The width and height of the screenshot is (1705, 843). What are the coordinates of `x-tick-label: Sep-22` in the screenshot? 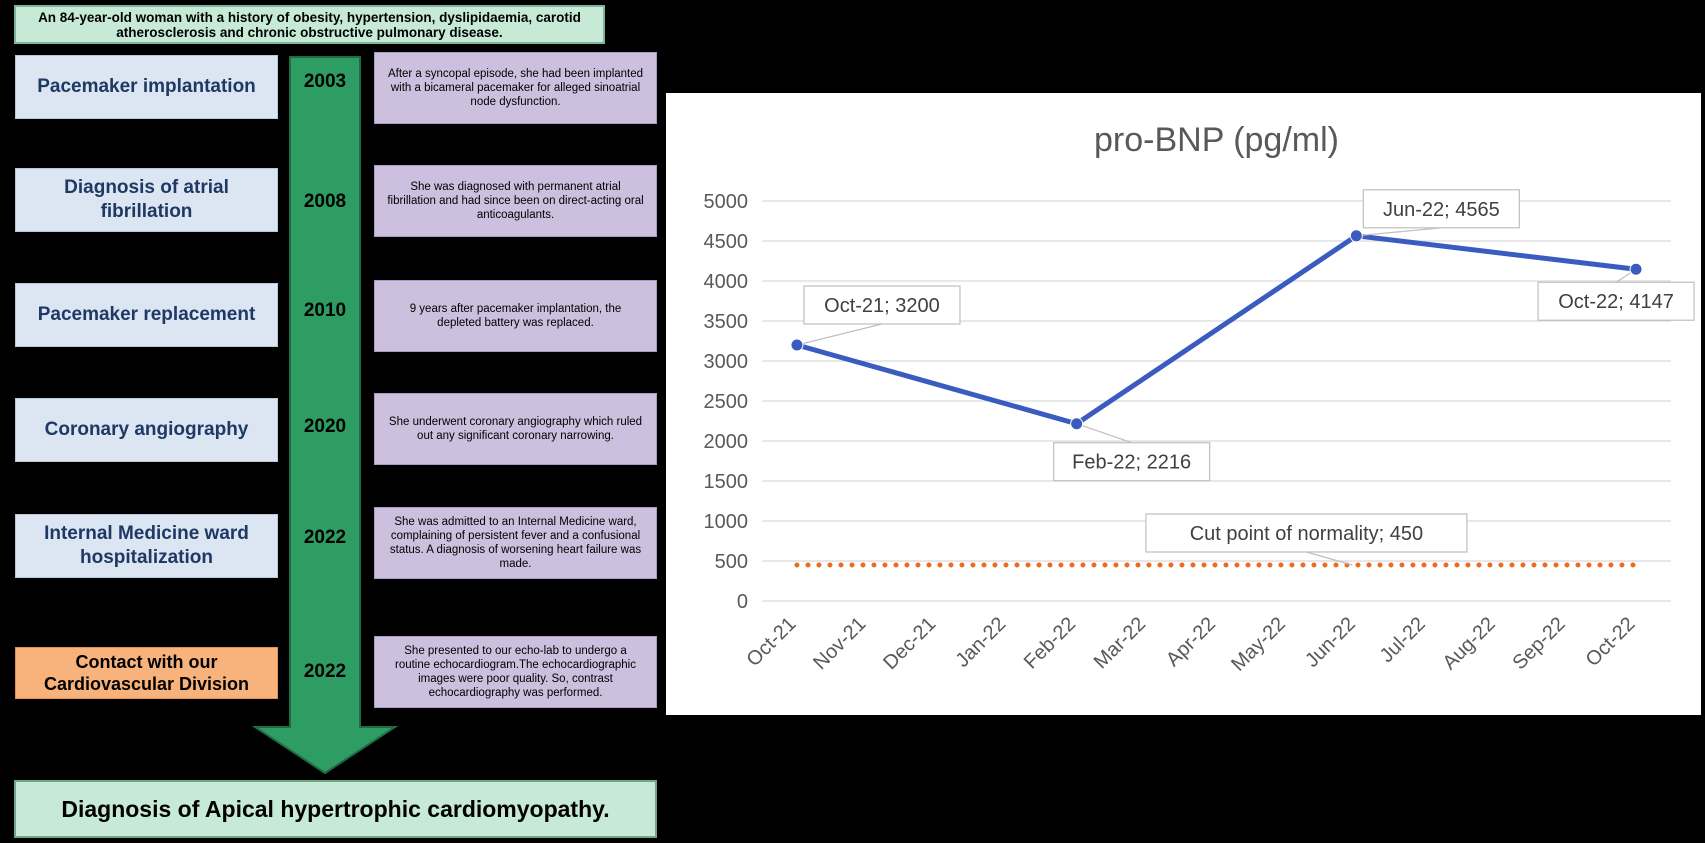 It's located at (1538, 643).